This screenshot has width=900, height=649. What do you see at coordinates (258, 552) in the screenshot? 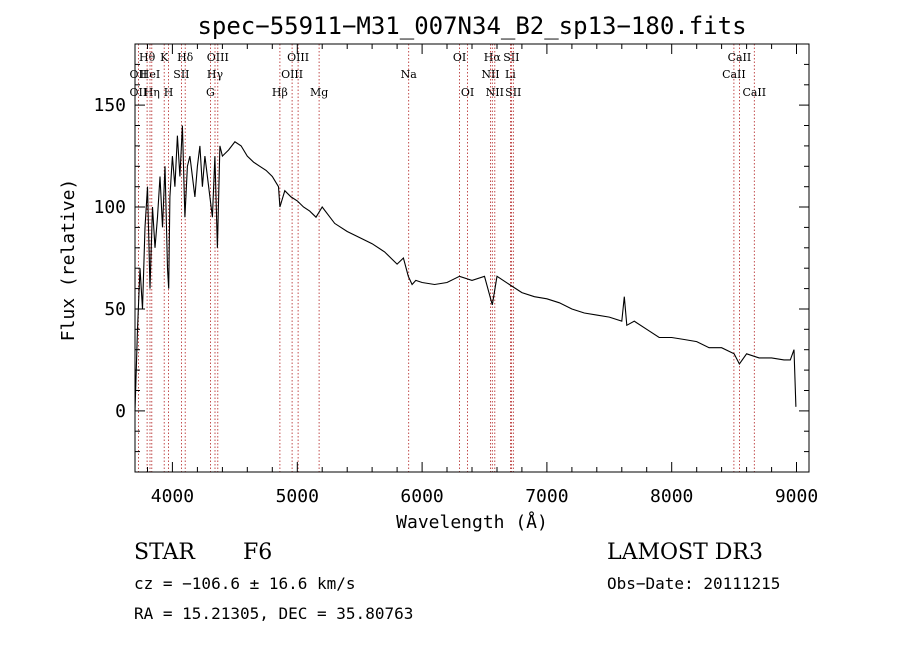
I see `object-subclass: F6` at bounding box center [258, 552].